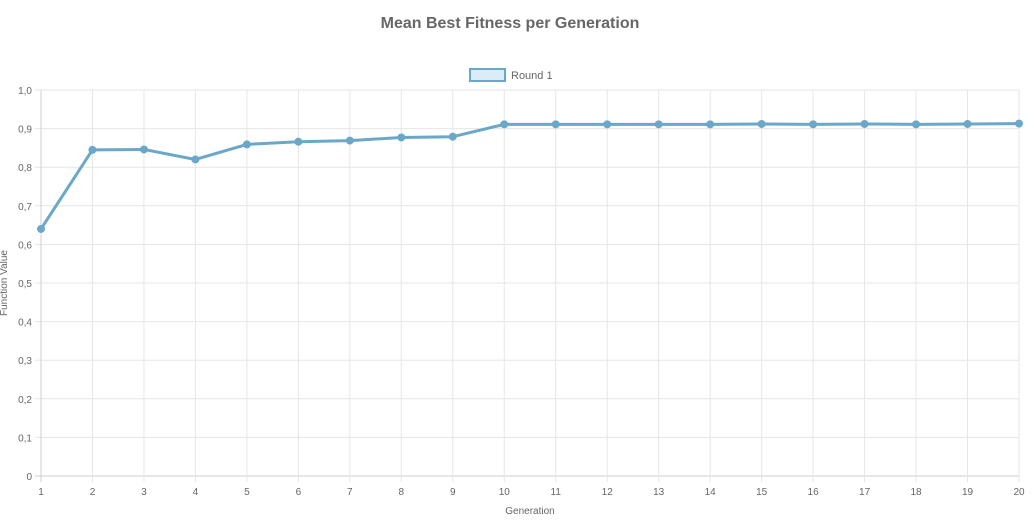  What do you see at coordinates (402, 492) in the screenshot?
I see `x-tick-label: 8` at bounding box center [402, 492].